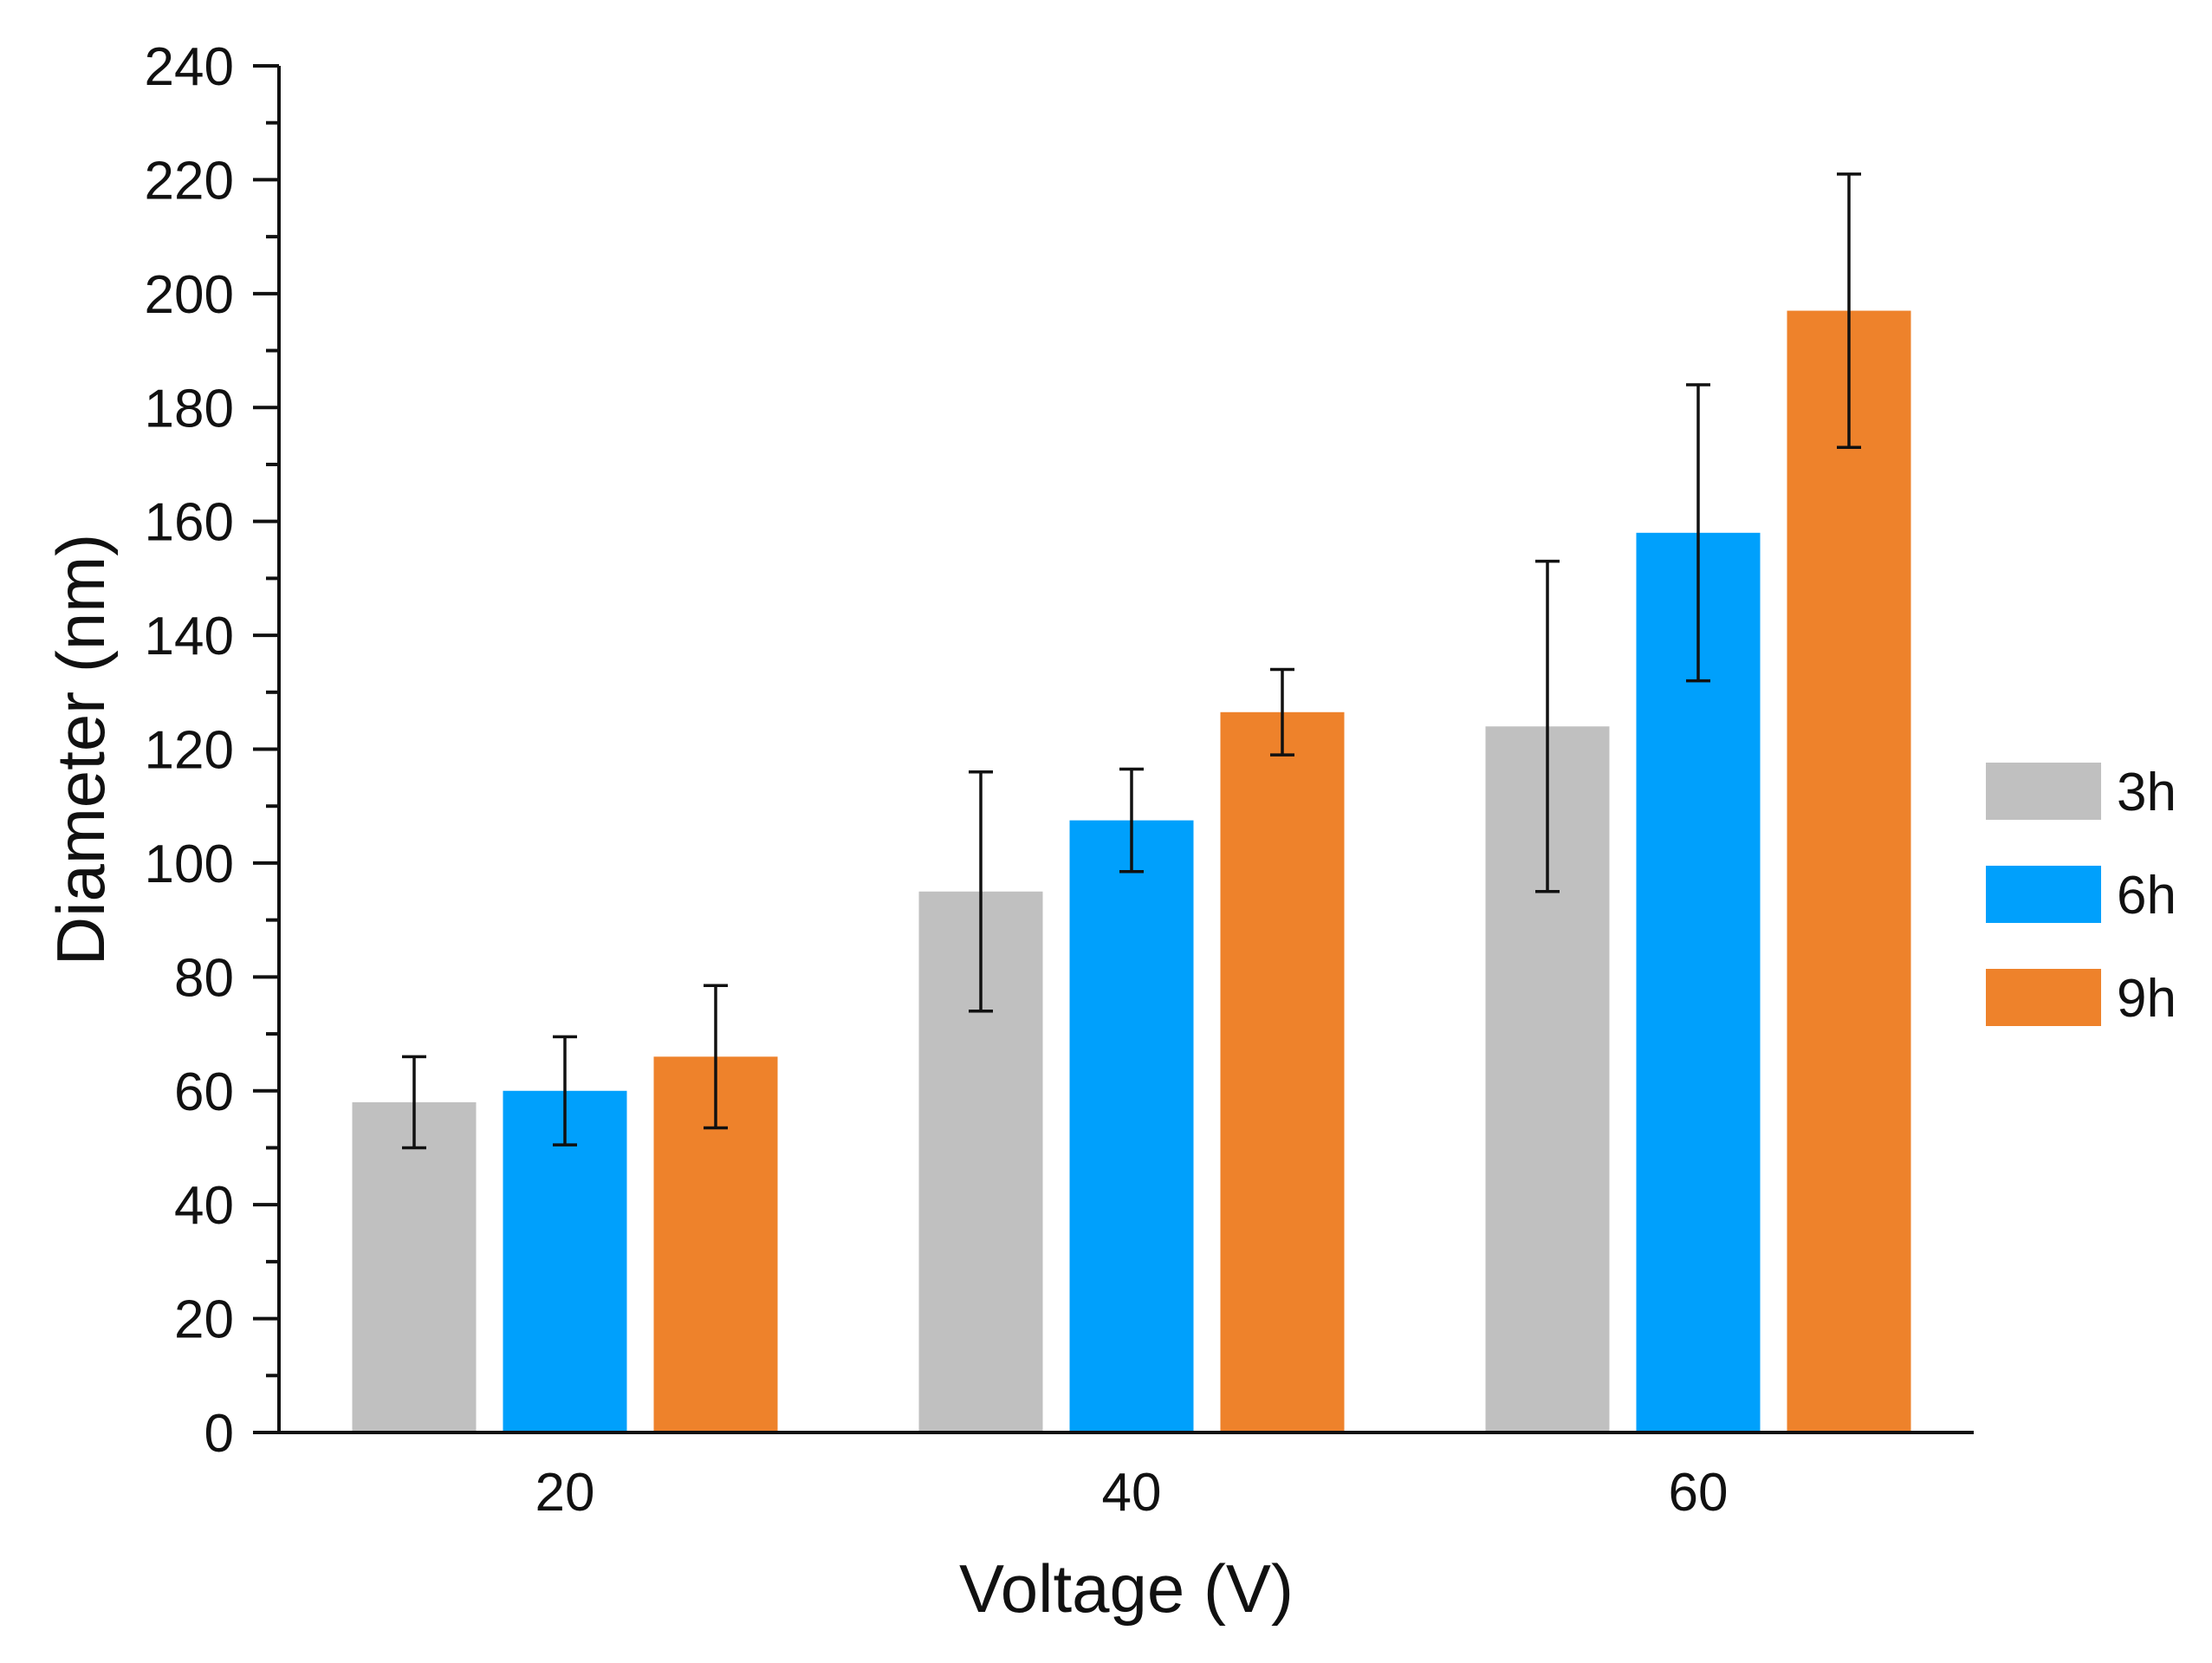 Image resolution: width=2212 pixels, height=1663 pixels. I want to click on y-tick-label-160: 160, so click(189, 523).